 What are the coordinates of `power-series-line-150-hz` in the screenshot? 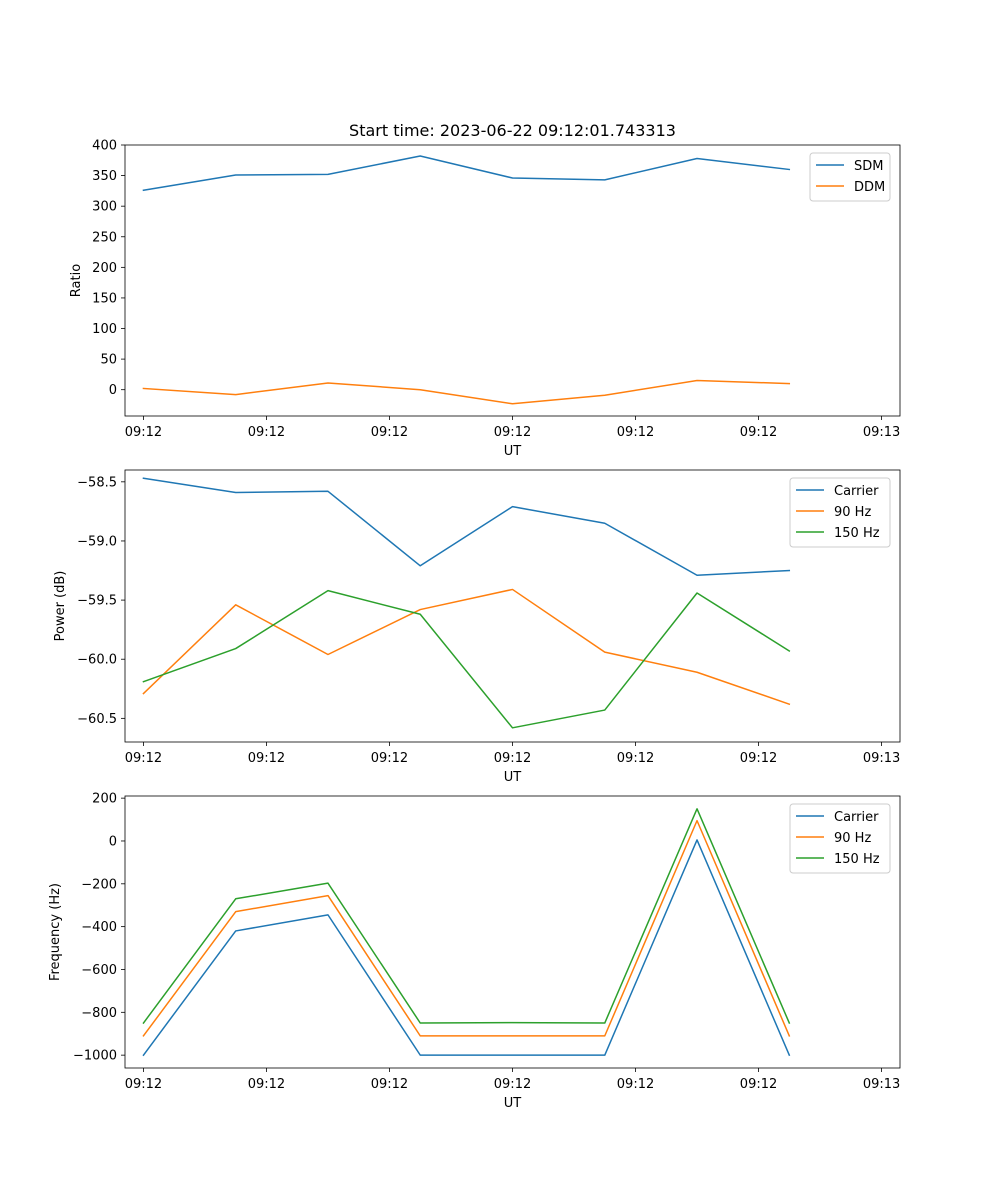 It's located at (466, 659).